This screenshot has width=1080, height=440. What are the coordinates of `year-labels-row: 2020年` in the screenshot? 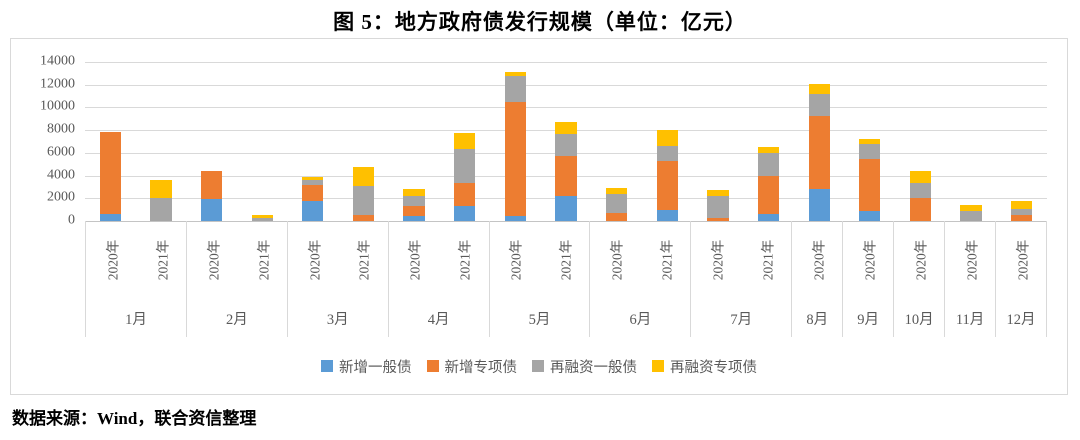 It's located at (970, 260).